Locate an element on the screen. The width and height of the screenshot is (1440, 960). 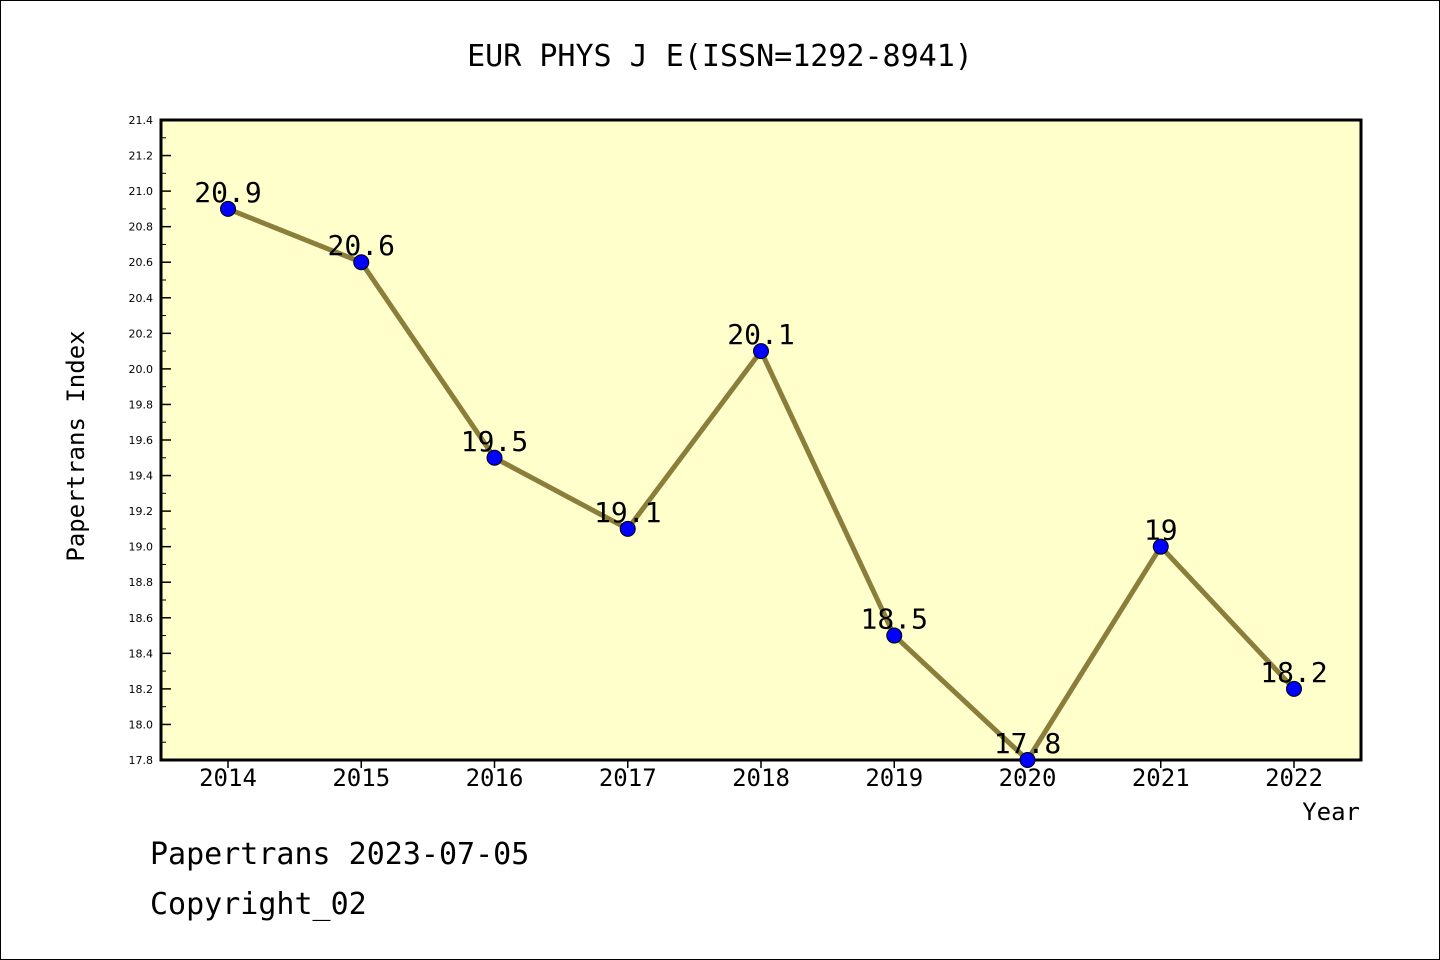
x-axis: 2014 2015 2016 2017 2018 2019 2020 2021 2022 is located at coordinates (761, 776).